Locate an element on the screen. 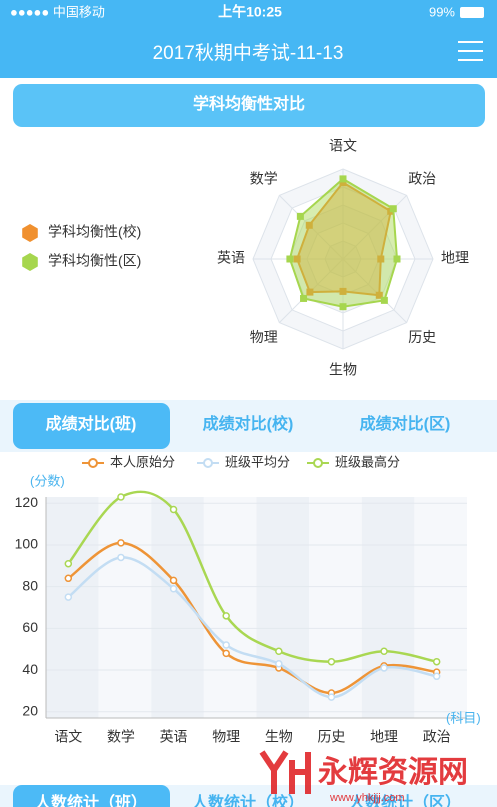 This screenshot has height=807, width=497. bottom-tab-selected is located at coordinates (91, 796).